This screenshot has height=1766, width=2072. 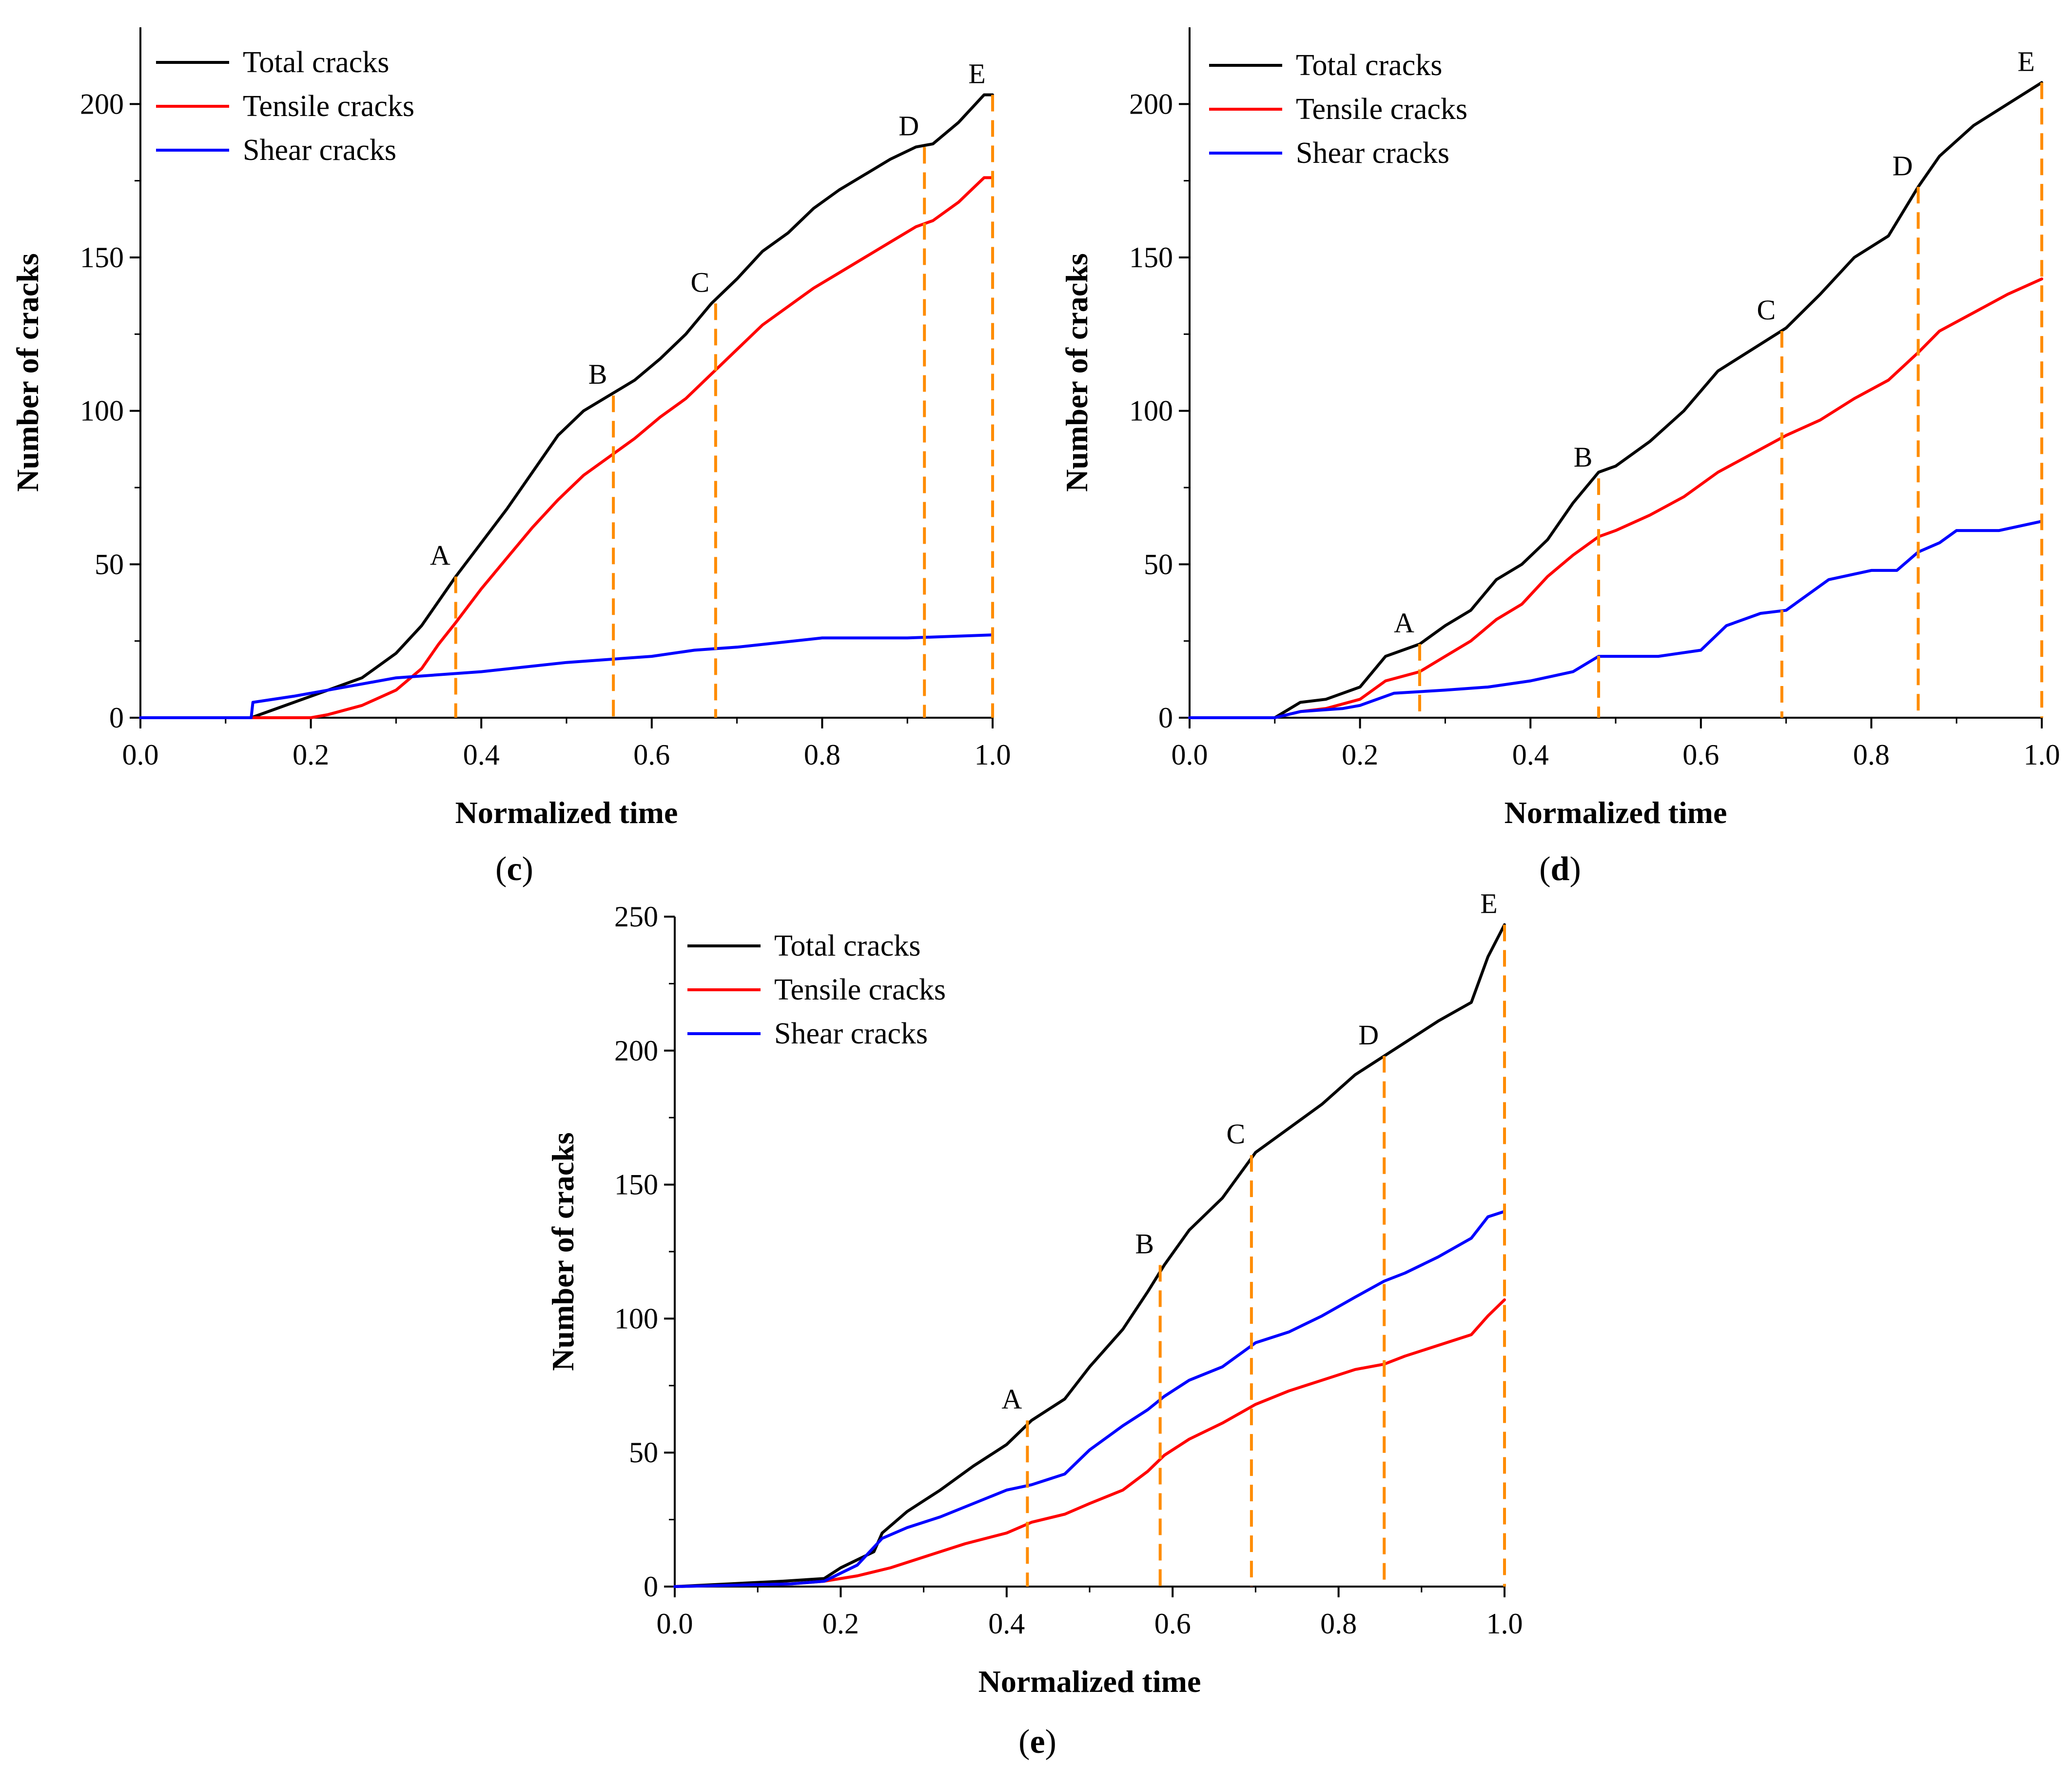 What do you see at coordinates (1560, 869) in the screenshot?
I see `panel-label: (d)` at bounding box center [1560, 869].